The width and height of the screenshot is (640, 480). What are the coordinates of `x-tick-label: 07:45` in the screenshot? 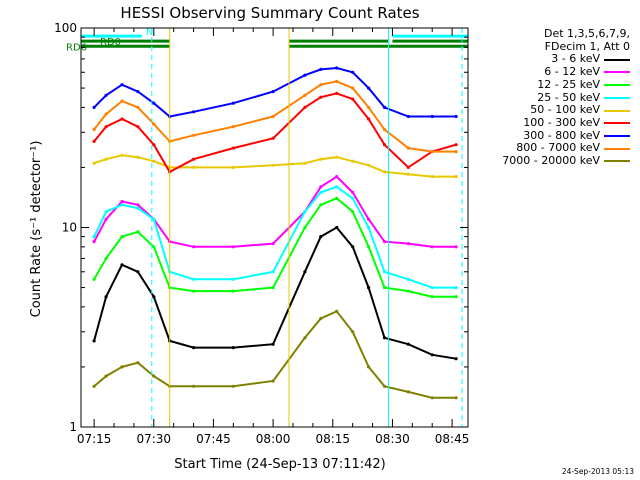 It's located at (213, 439).